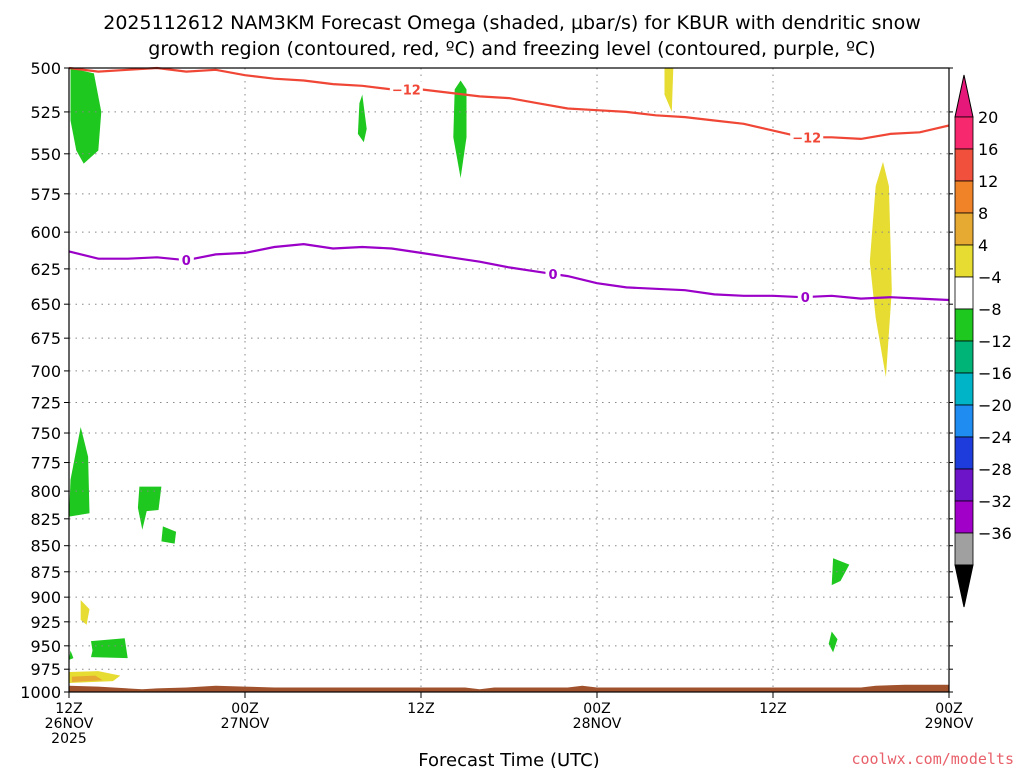 This screenshot has height=768, width=1024. I want to click on y-tick-label-975: 975, so click(45, 669).